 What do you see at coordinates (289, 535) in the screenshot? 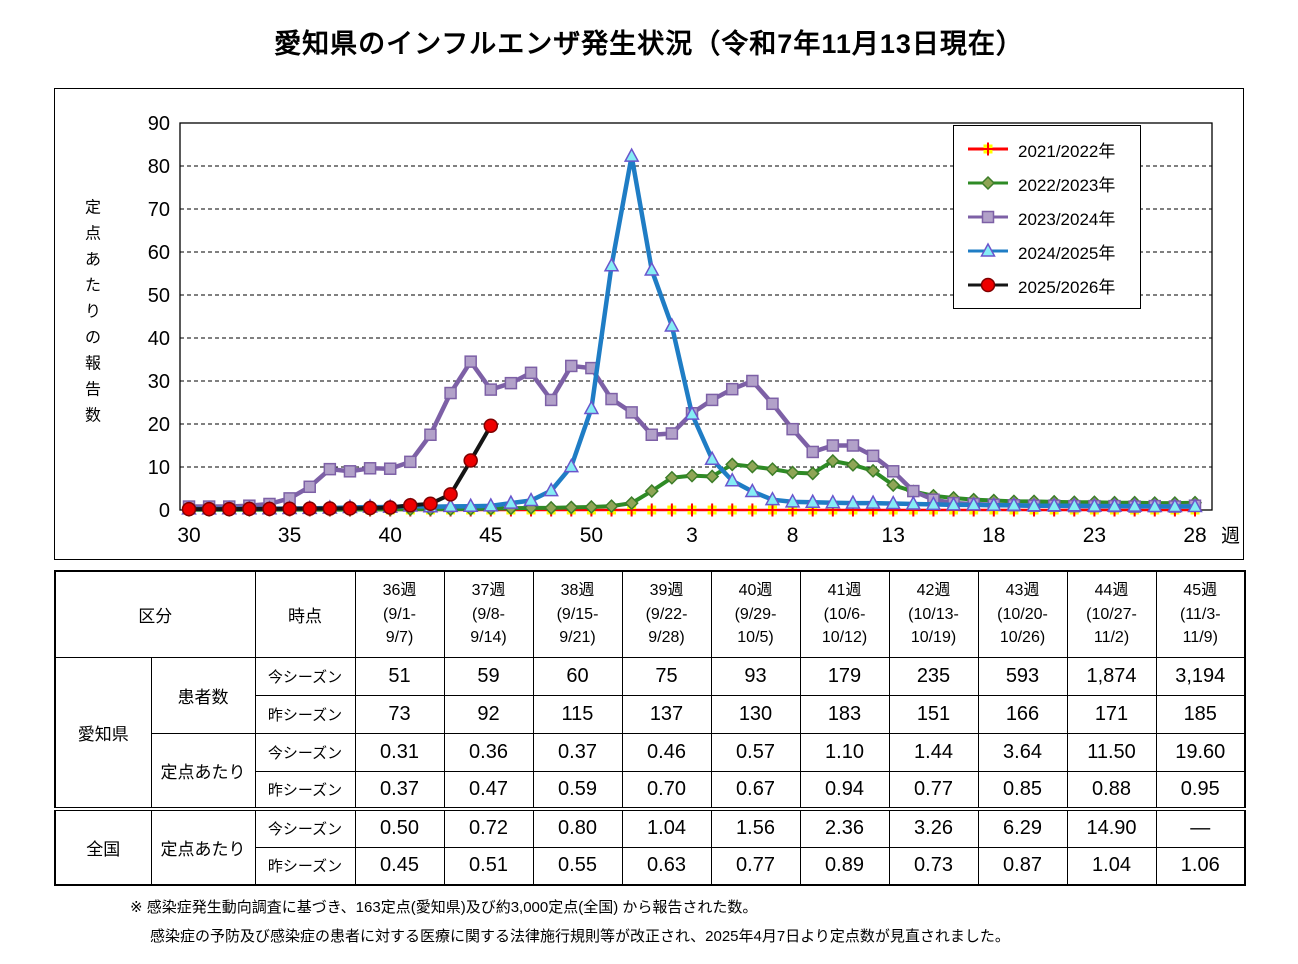
I see `svg-text: 35` at bounding box center [289, 535].